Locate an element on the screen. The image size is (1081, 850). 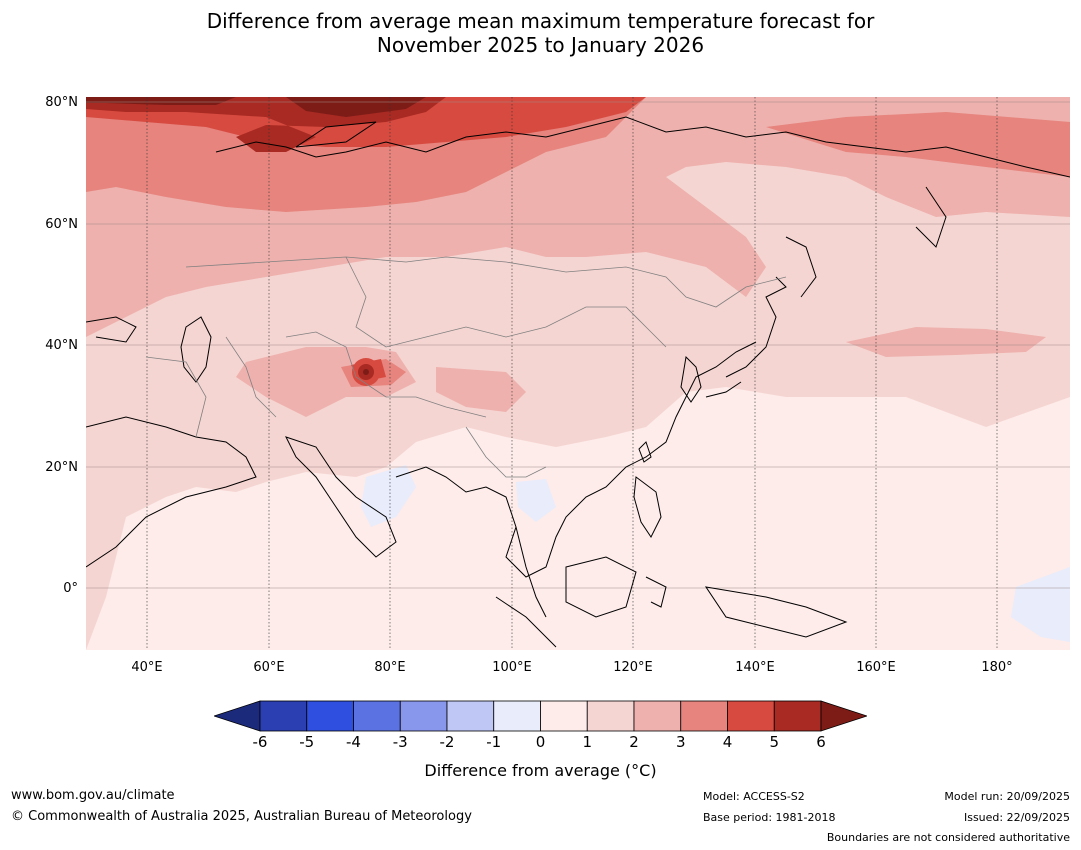
cool-anomaly-equatorial-pacific is located at coordinates (1040, 604).